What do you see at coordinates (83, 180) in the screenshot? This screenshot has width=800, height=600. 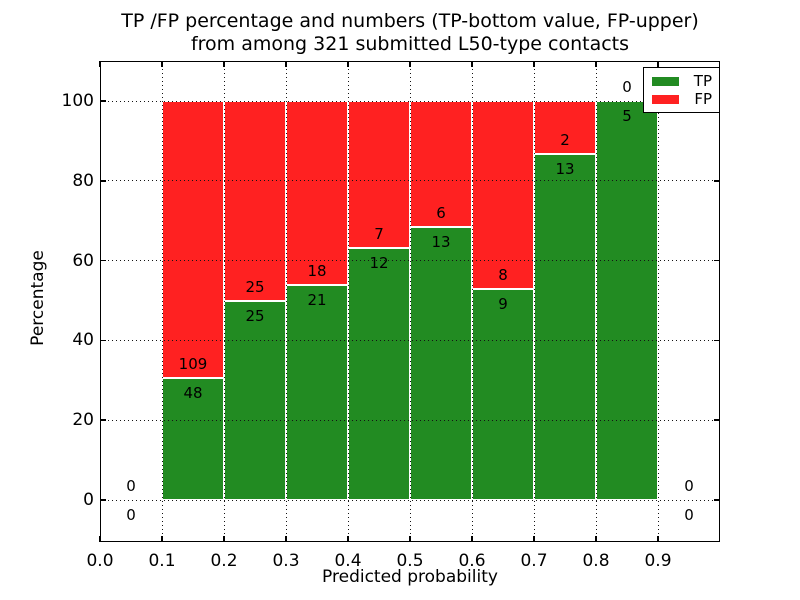 I see `y-tick-label: 80` at bounding box center [83, 180].